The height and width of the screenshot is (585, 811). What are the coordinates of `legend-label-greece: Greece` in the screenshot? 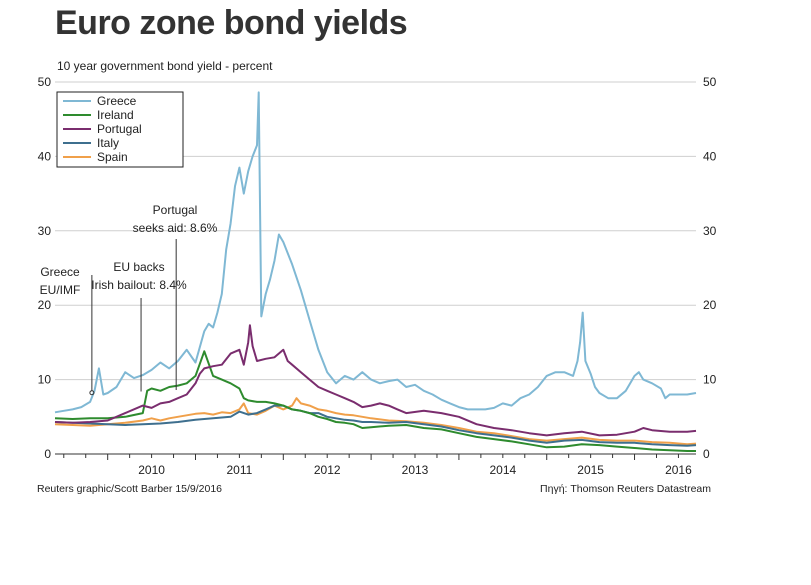 It's located at (117, 101).